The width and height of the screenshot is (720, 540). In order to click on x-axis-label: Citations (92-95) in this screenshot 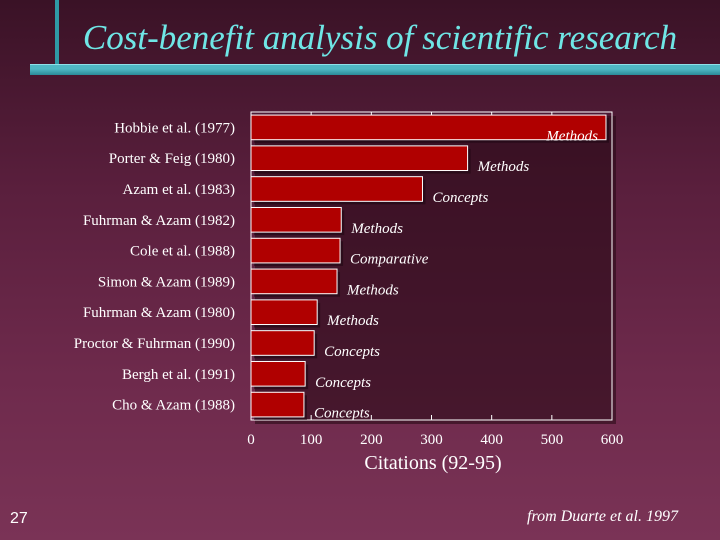, I will do `click(433, 463)`.